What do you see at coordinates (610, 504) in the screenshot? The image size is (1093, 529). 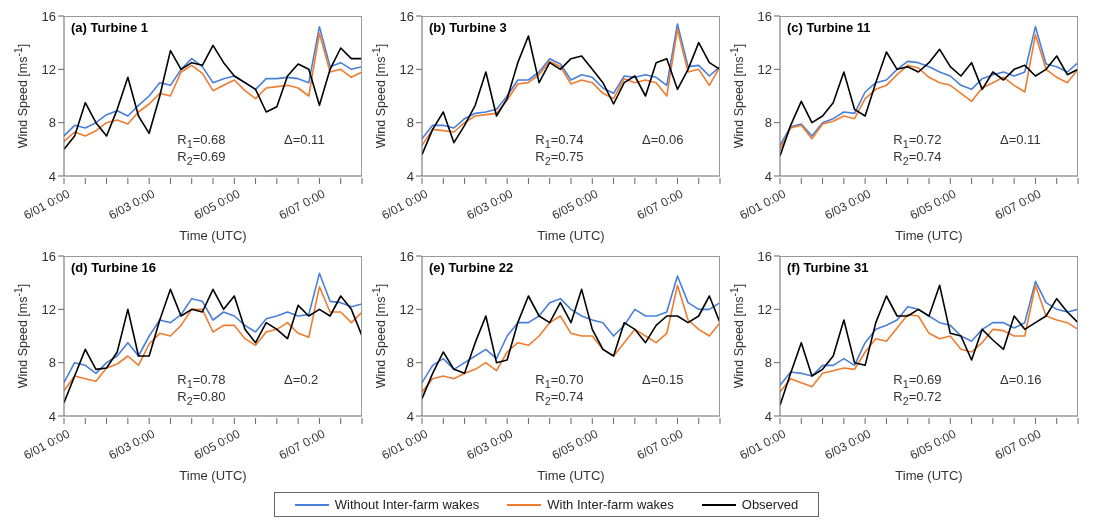 I see `legend-label: With Inter-farm wakes` at bounding box center [610, 504].